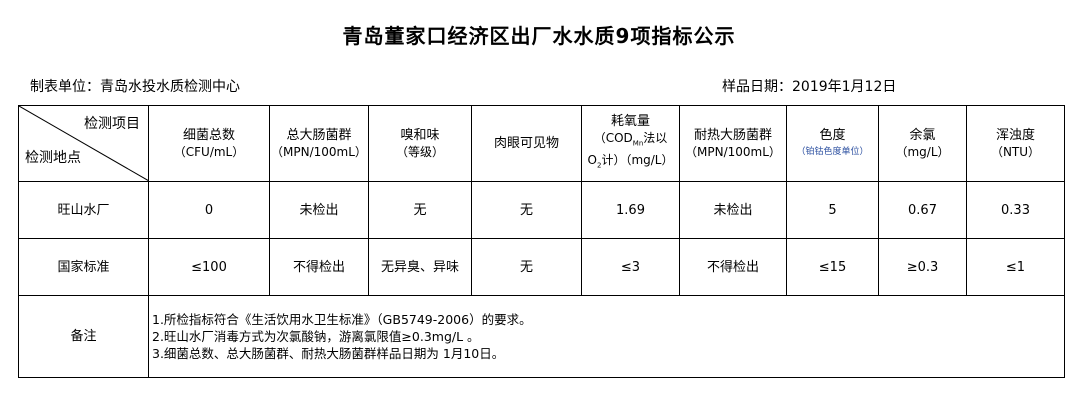 This screenshot has height=411, width=1078. What do you see at coordinates (319, 135) in the screenshot?
I see `col-name: 总大肠菌群` at bounding box center [319, 135].